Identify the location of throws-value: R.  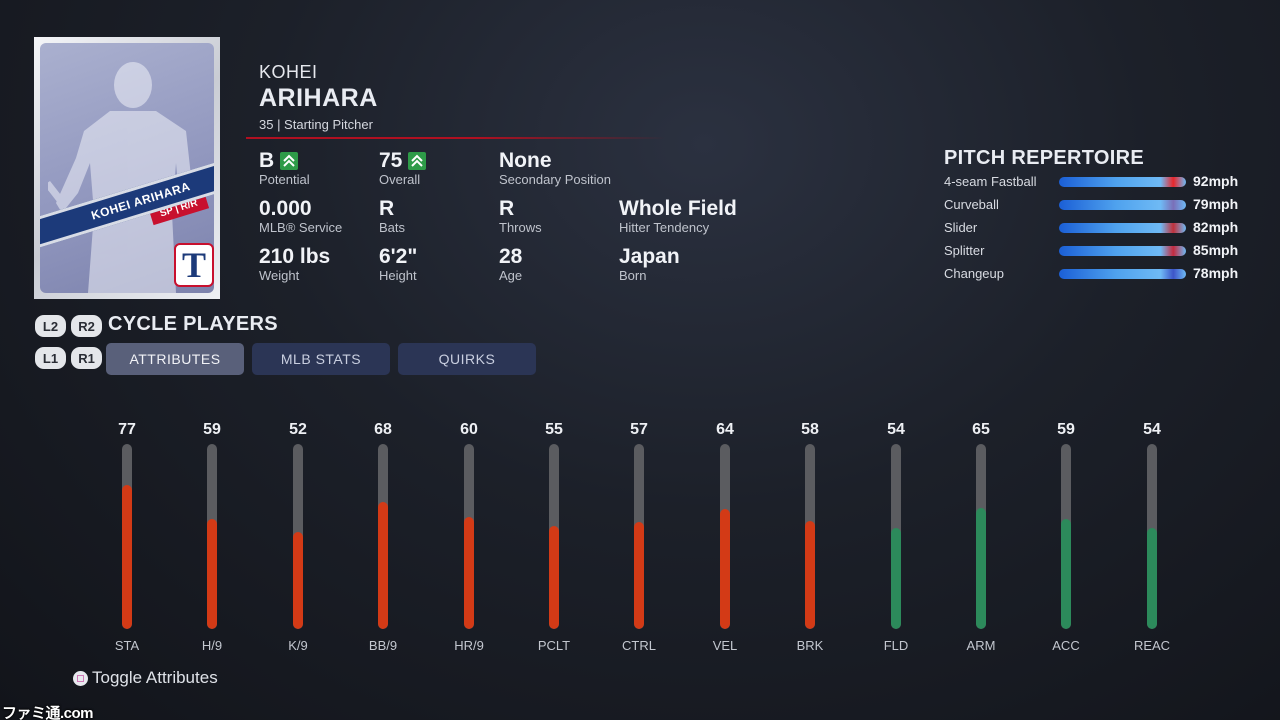
(507, 208).